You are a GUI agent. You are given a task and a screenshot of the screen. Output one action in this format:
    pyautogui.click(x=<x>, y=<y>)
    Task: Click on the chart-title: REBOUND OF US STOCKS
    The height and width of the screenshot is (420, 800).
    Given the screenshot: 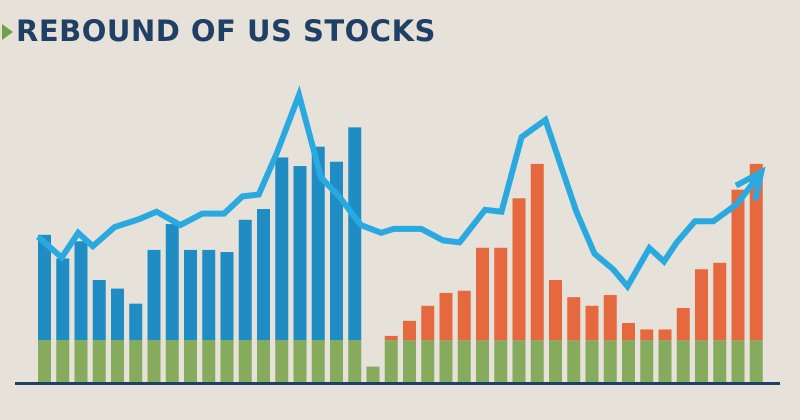 What is the action you would take?
    pyautogui.click(x=226, y=31)
    